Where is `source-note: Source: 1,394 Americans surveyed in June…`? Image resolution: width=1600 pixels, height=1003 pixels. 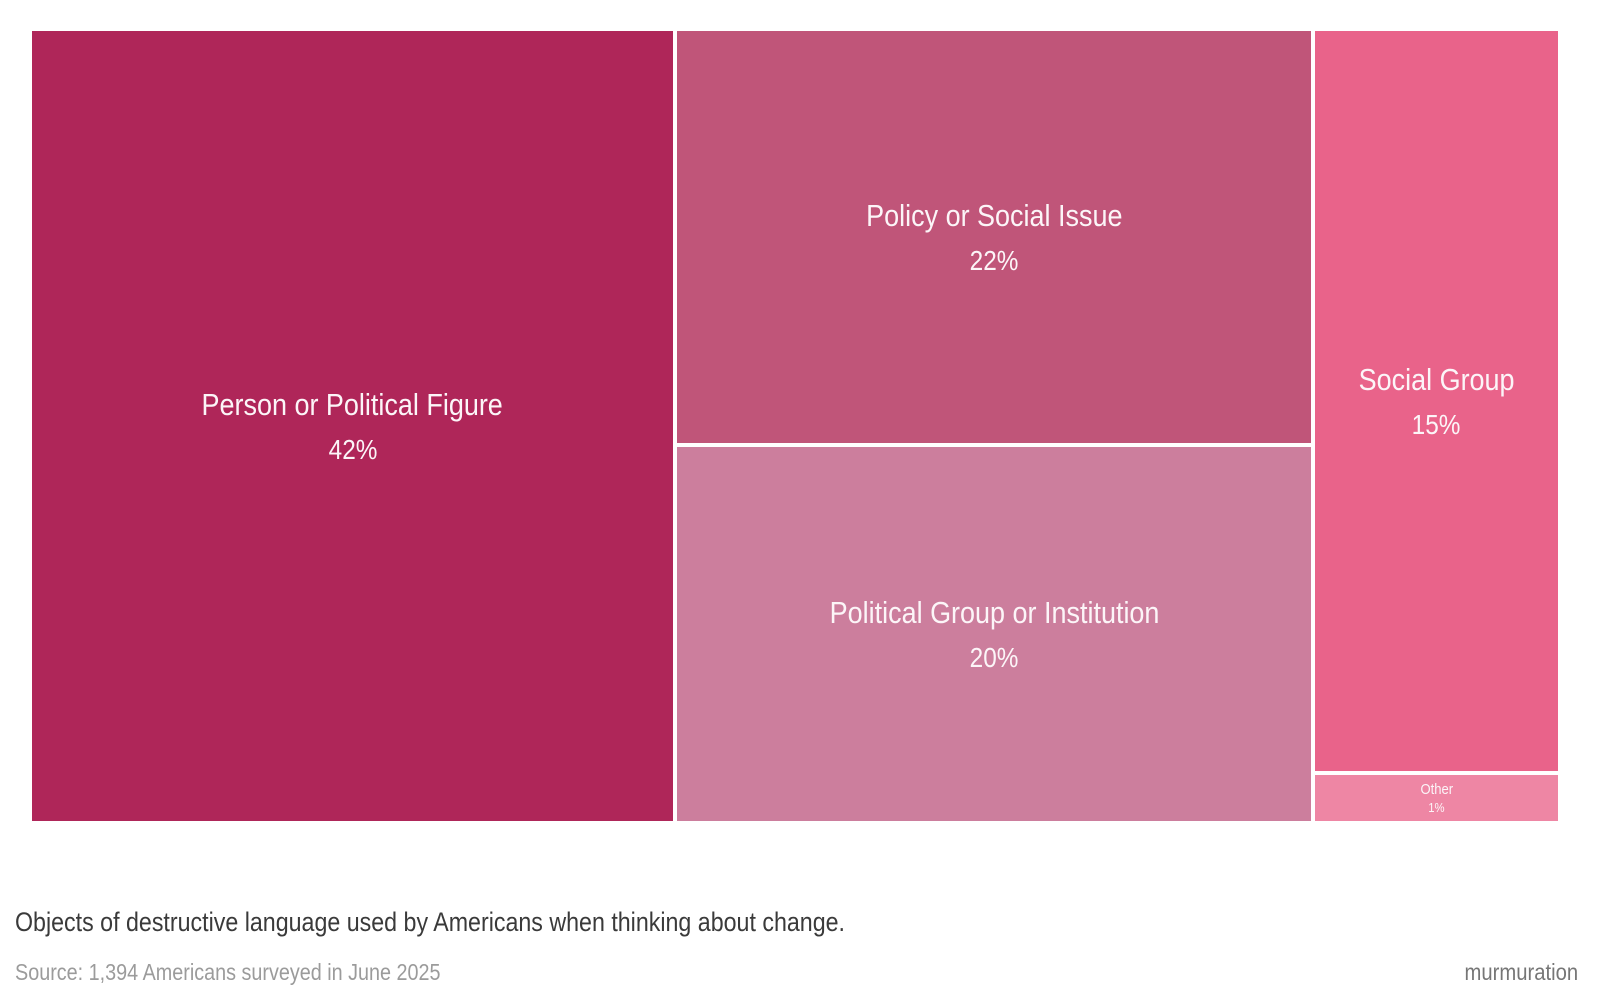 source-note: Source: 1,394 Americans surveyed in June… is located at coordinates (228, 972).